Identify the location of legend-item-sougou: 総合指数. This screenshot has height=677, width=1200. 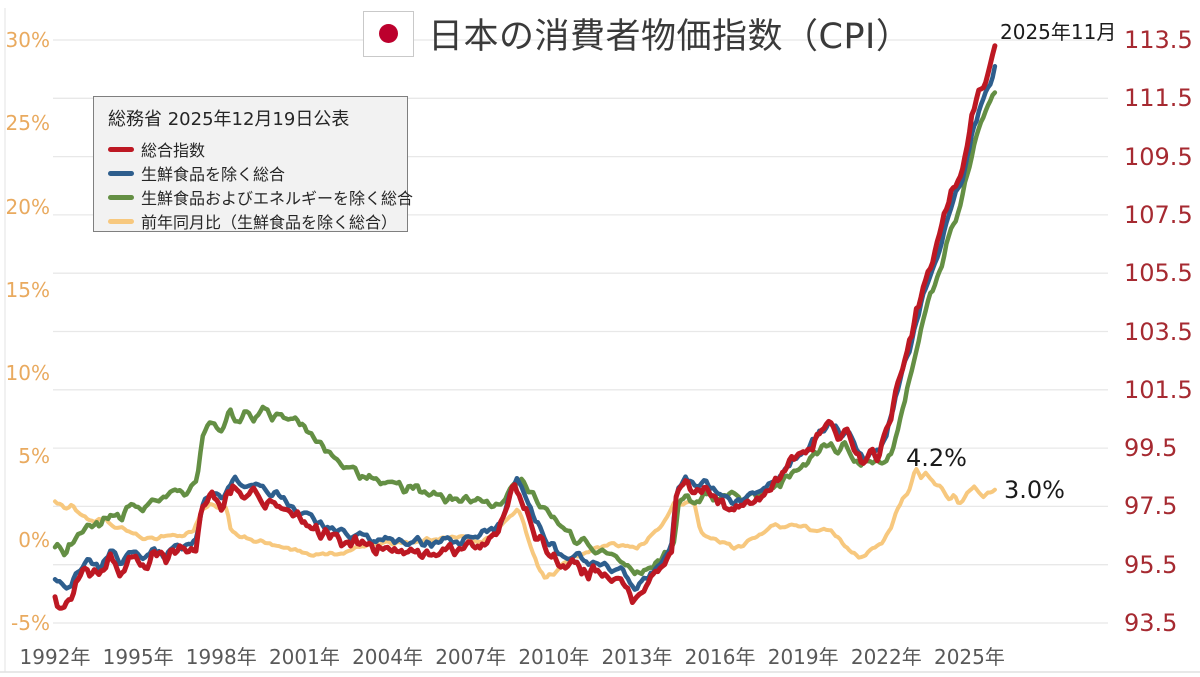
(257, 149).